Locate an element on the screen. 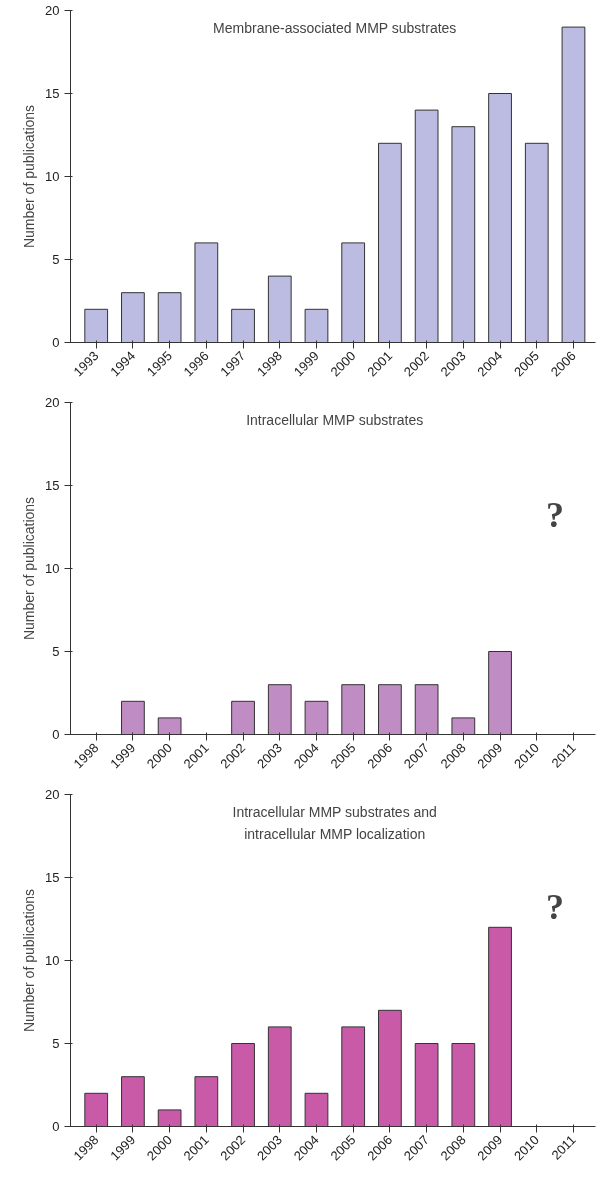  text: Intracellular MMP substrates and intracellular MMP localization is located at coordinates (334, 823).